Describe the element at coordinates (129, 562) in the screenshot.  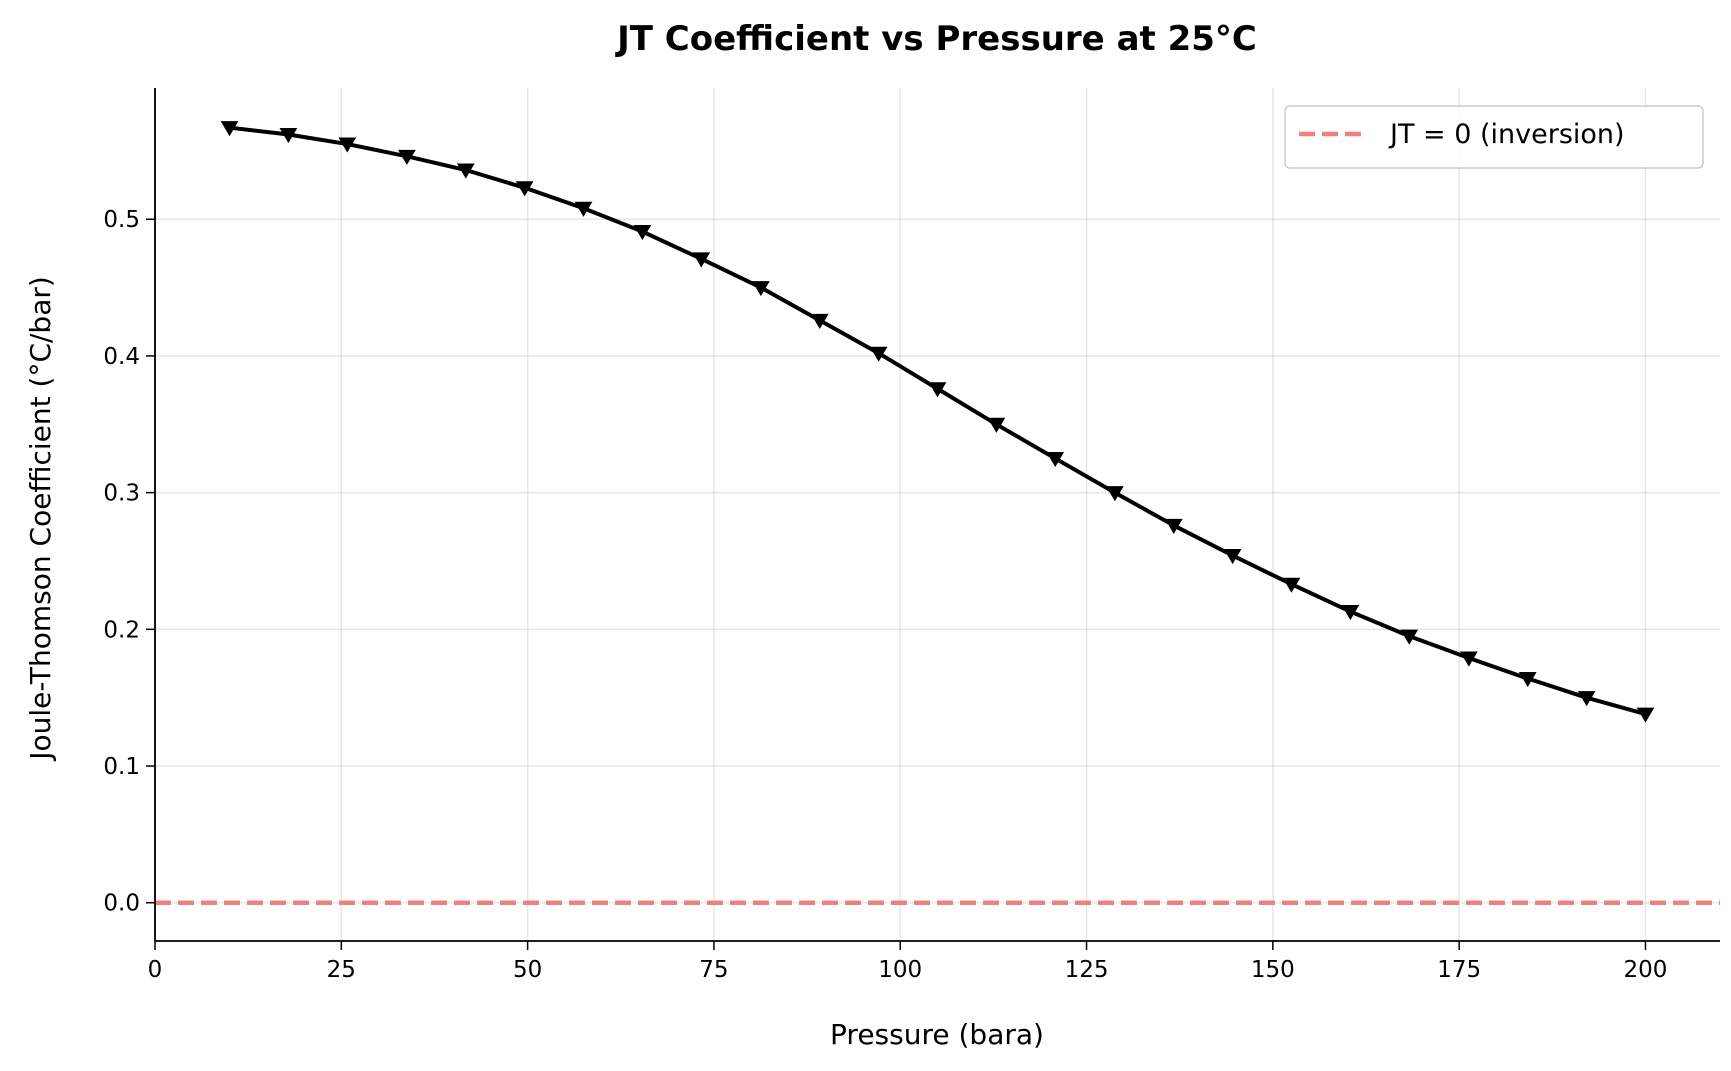
I see `y-ticks: 0.0 0.1 0.2 0.3 0.4 0.5` at that location.